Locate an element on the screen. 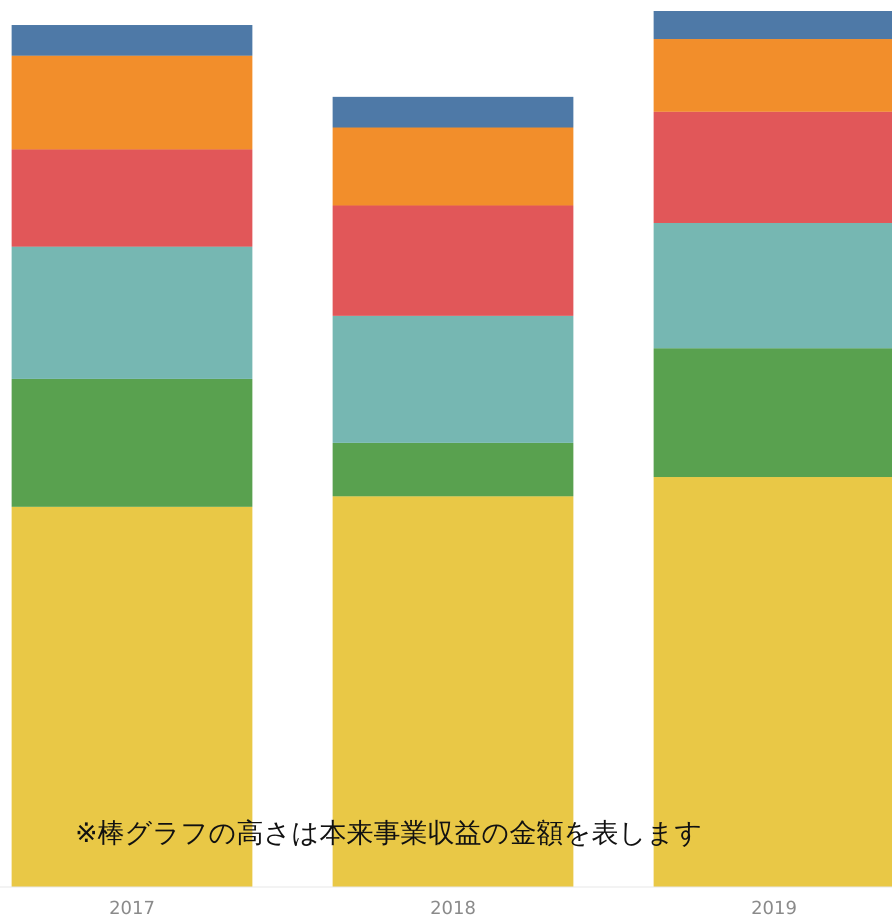 The image size is (892, 918). x-tick-label: 2018 is located at coordinates (453, 908).